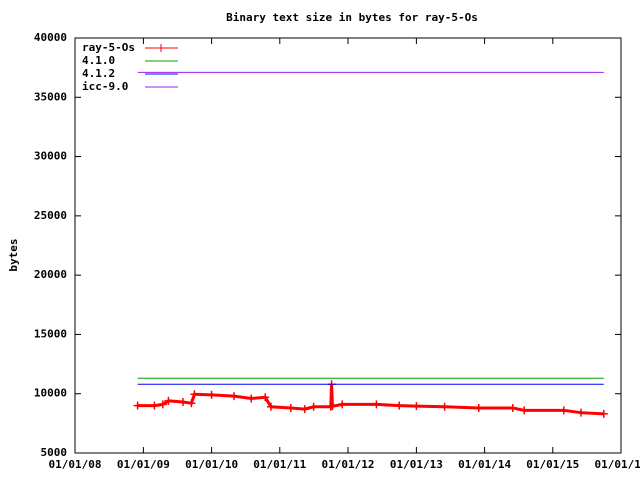 The width and height of the screenshot is (640, 480). Describe the element at coordinates (279, 464) in the screenshot. I see `x-tick-label: 01/01/11` at that location.